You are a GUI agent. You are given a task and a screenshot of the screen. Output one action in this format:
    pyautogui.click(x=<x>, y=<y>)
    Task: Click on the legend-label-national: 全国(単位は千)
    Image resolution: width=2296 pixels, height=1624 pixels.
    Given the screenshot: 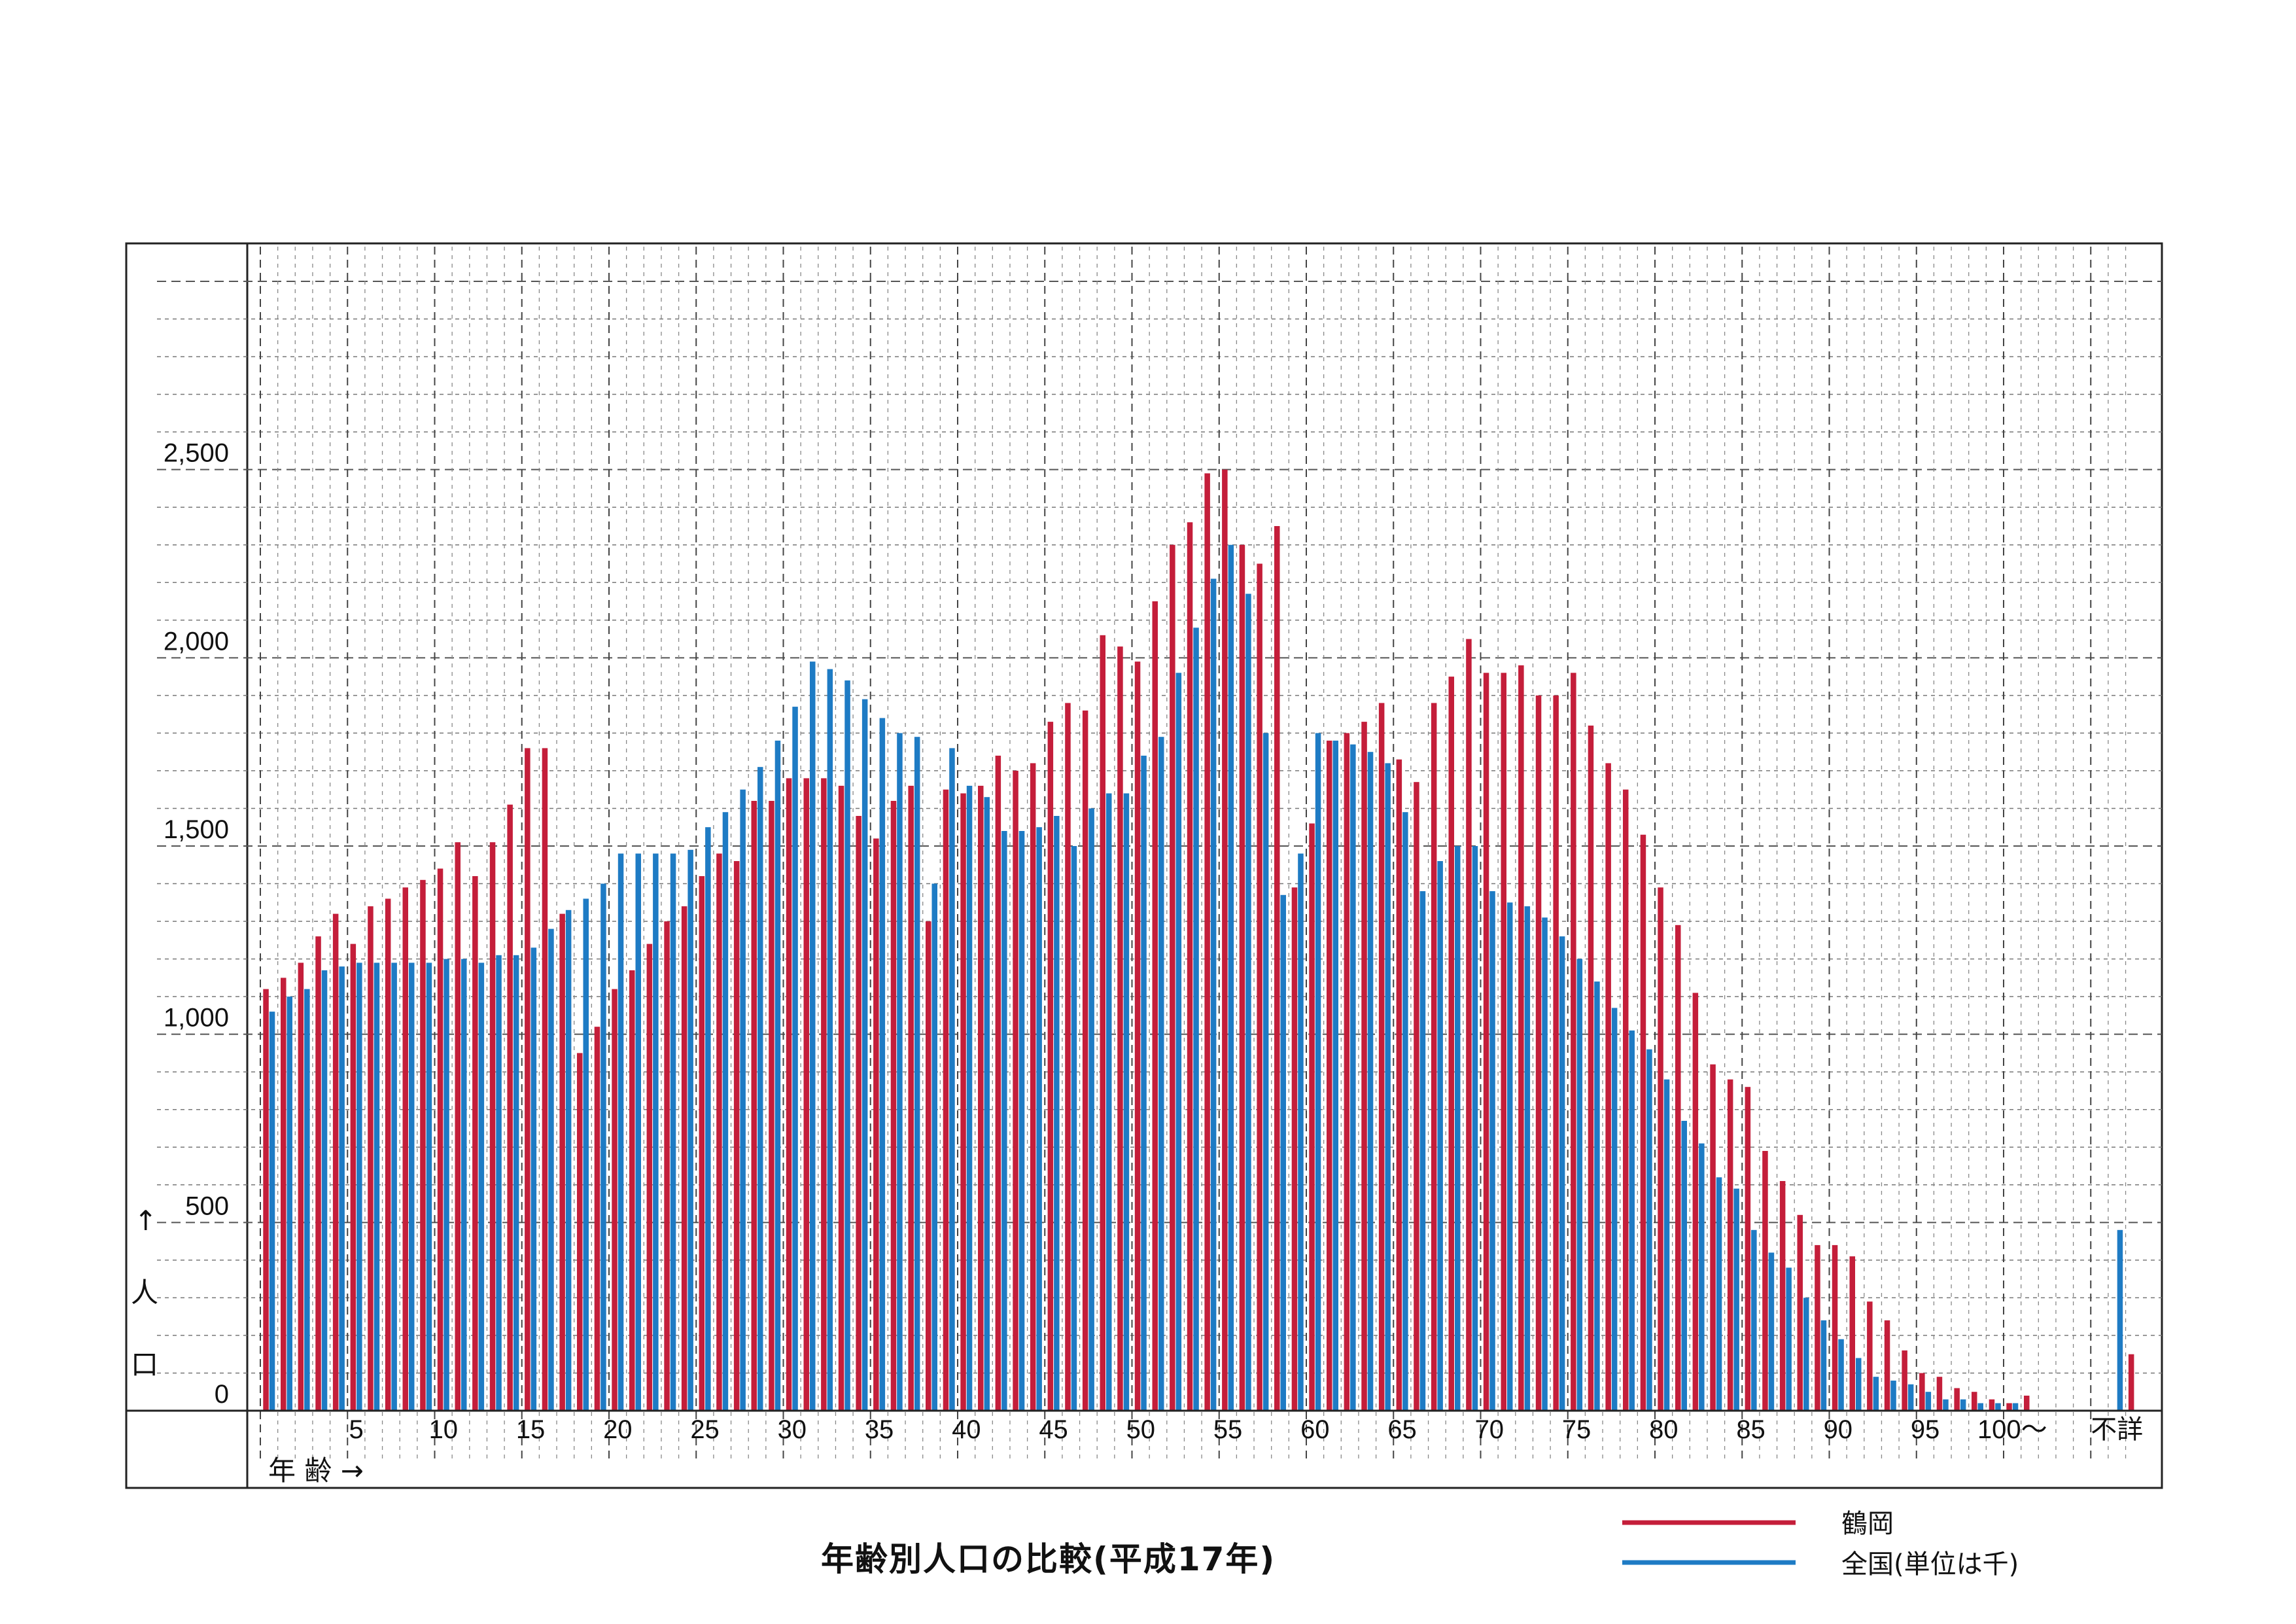 What is the action you would take?
    pyautogui.click(x=1930, y=1564)
    